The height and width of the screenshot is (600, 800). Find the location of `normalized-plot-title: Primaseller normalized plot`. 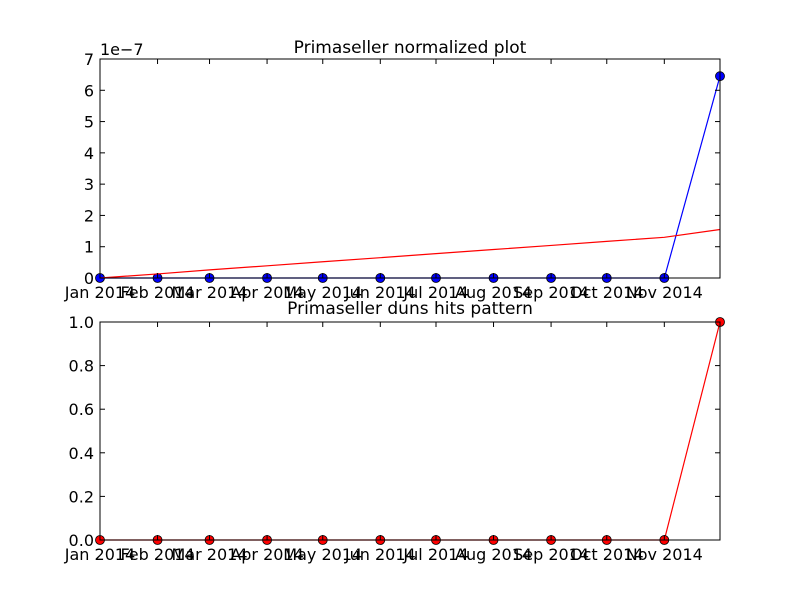

normalized-plot-title: Primaseller normalized plot is located at coordinates (410, 48).